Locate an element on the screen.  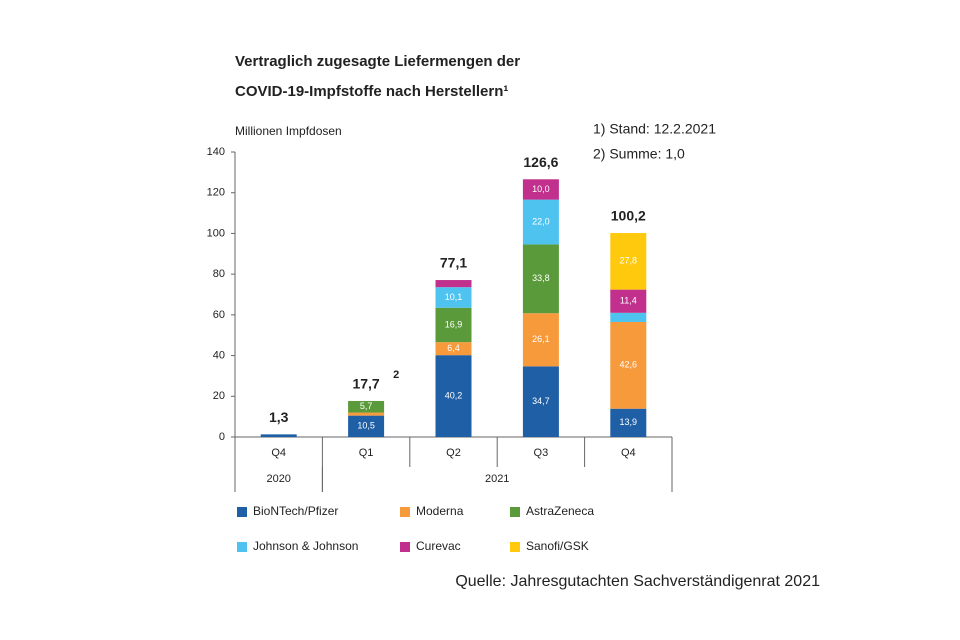
year-label: 2021 is located at coordinates (497, 479).